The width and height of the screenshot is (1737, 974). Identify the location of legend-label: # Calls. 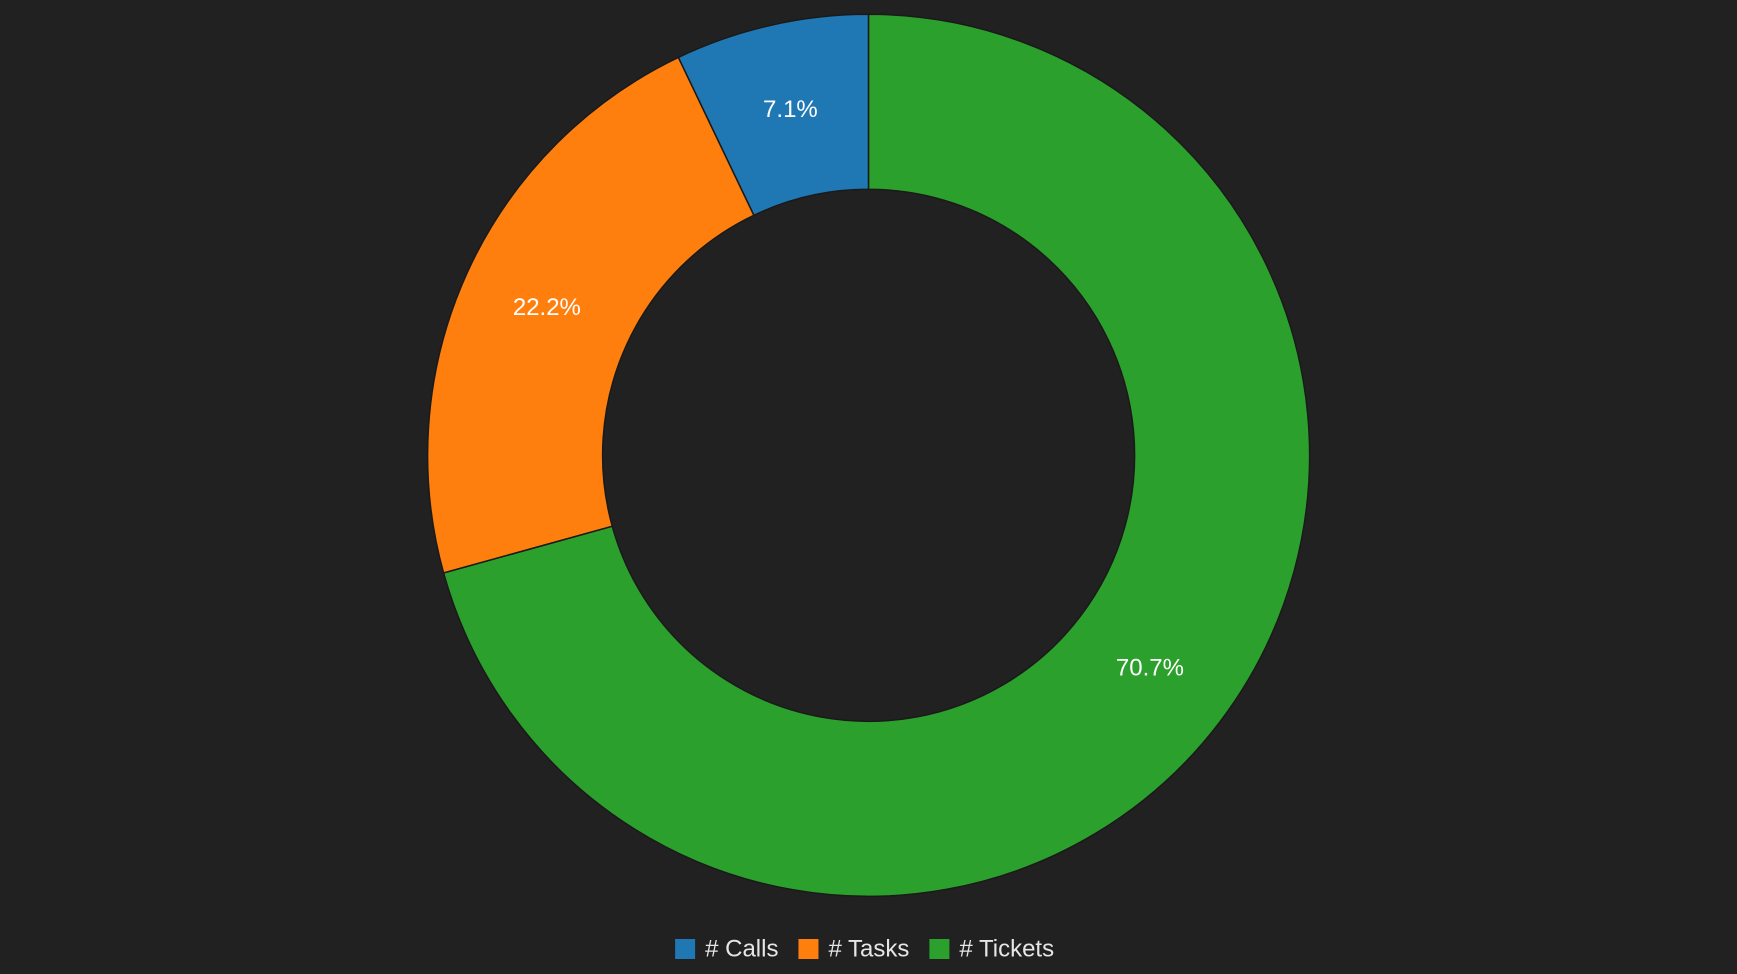
(741, 948).